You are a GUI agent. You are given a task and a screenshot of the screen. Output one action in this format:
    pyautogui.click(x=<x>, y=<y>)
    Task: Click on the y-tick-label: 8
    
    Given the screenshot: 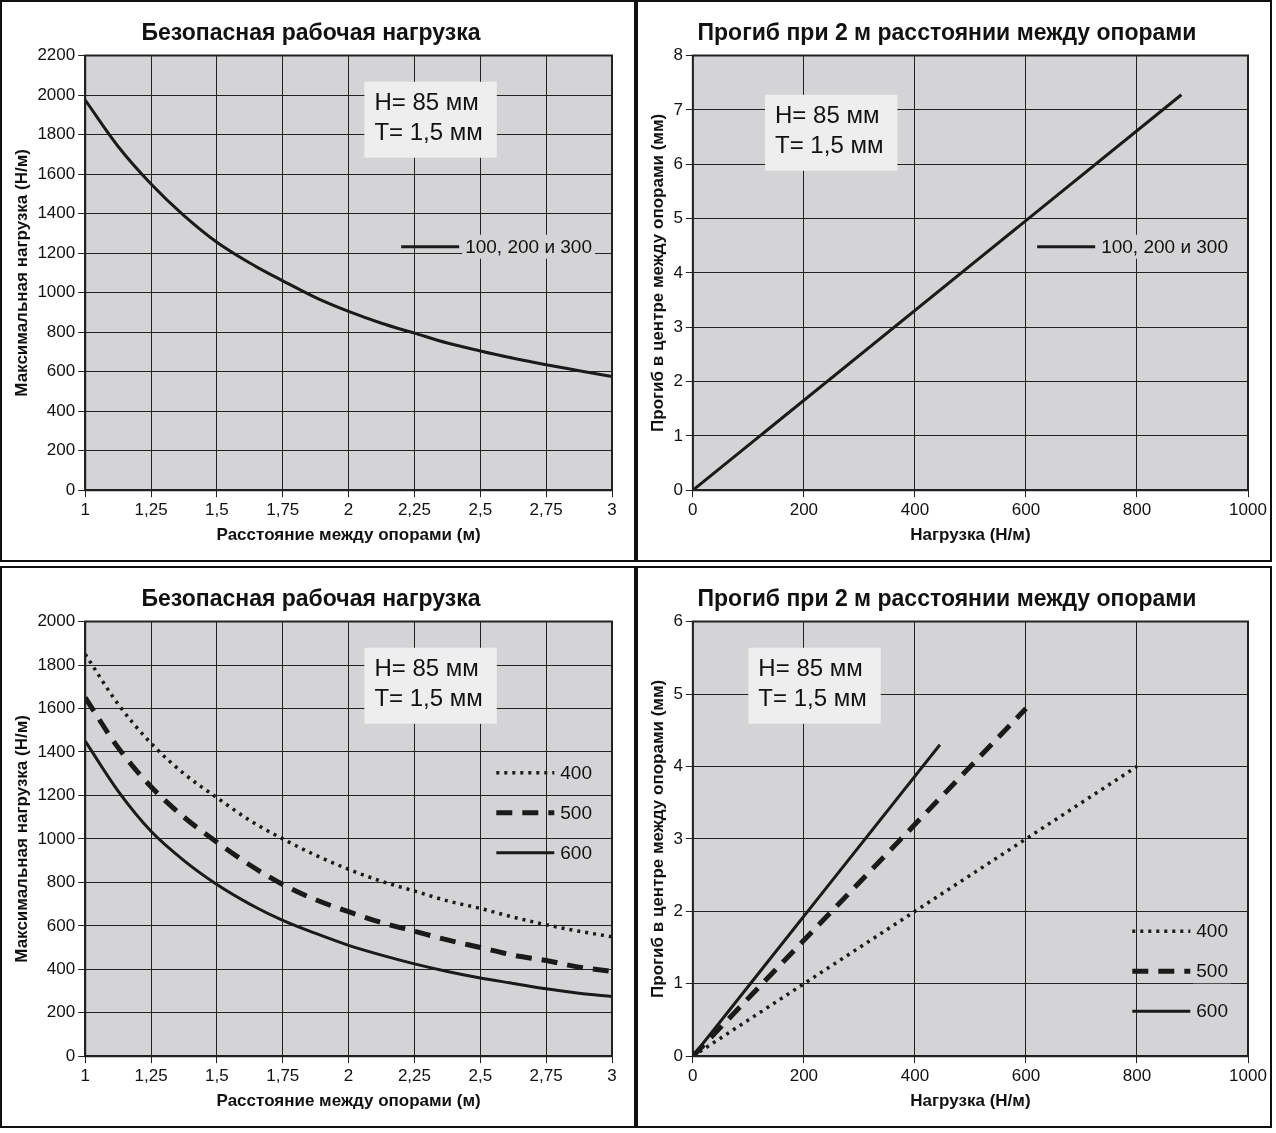 What is the action you would take?
    pyautogui.click(x=678, y=55)
    